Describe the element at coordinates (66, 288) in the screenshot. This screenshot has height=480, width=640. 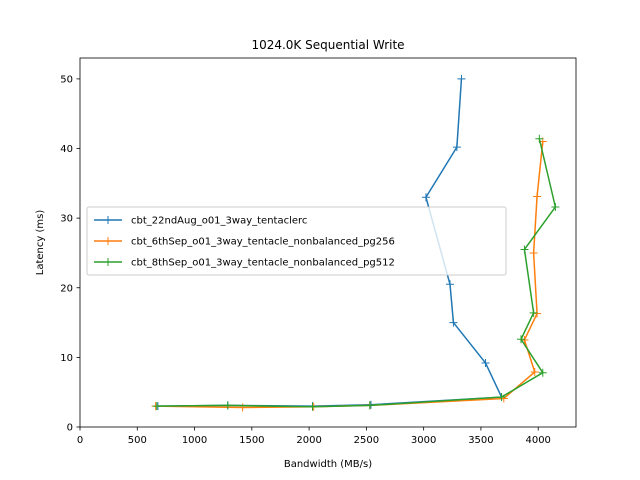
I see `y-tick-label: 20` at that location.